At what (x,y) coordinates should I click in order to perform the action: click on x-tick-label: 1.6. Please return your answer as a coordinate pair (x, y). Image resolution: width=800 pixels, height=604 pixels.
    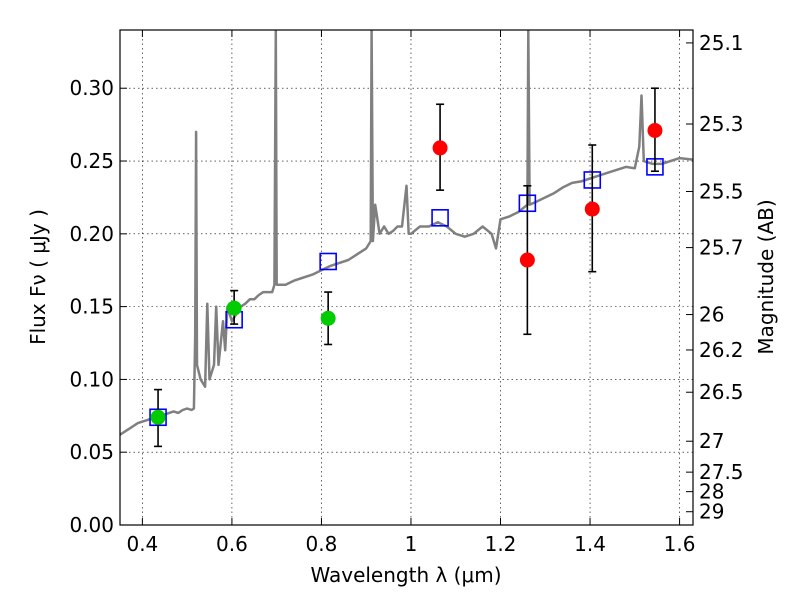
    Looking at the image, I should click on (680, 544).